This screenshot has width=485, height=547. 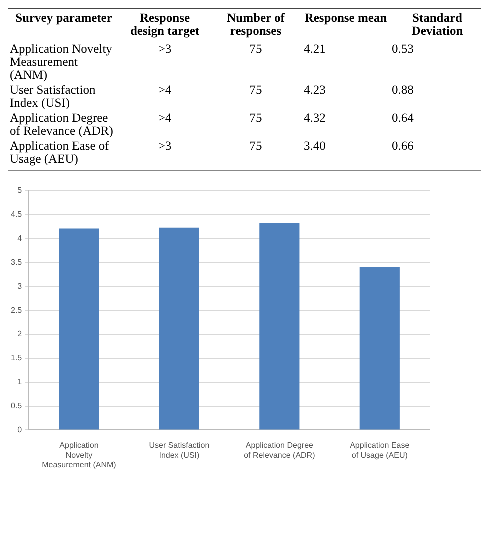 I want to click on x-tick-label: User Satisfaction Index (USI), so click(x=179, y=450).